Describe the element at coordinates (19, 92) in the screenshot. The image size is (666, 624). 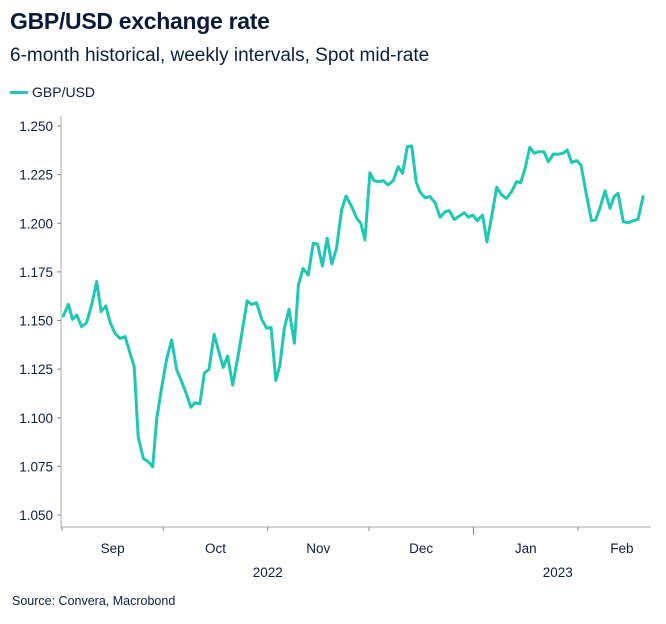
I see `legend-swatch-gbp-usd` at that location.